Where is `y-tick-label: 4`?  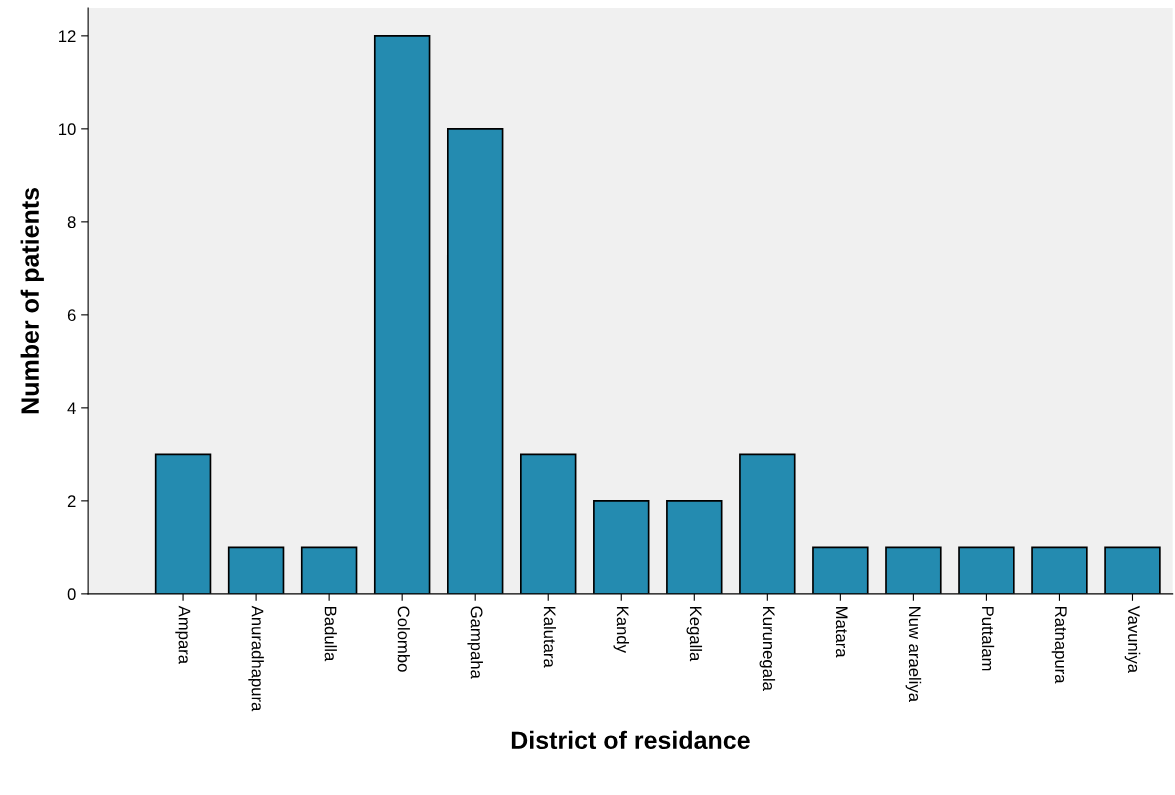 y-tick-label: 4 is located at coordinates (71, 408).